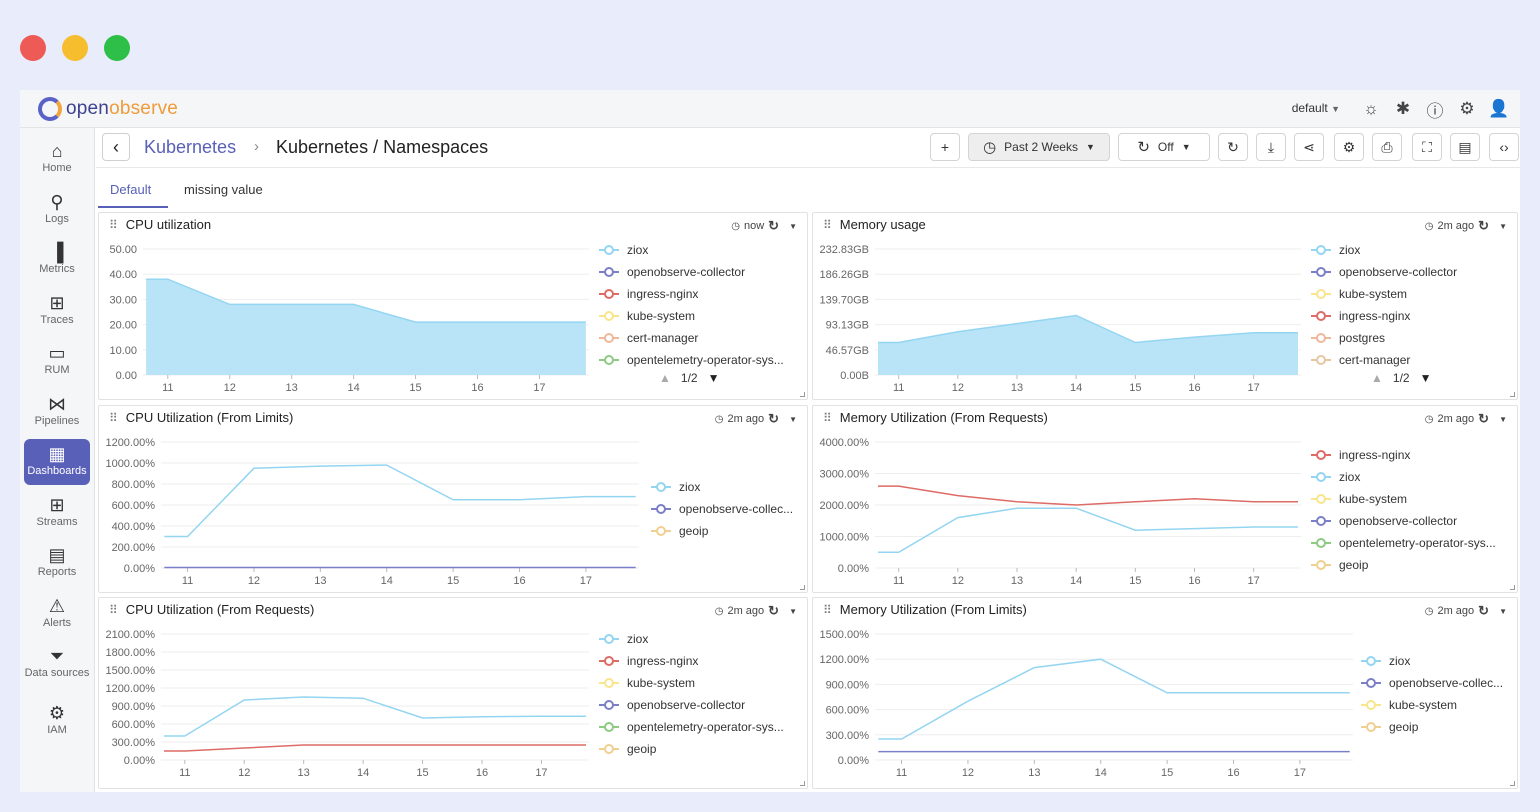 The width and height of the screenshot is (1540, 812). I want to click on tab-default: Default, so click(131, 189).